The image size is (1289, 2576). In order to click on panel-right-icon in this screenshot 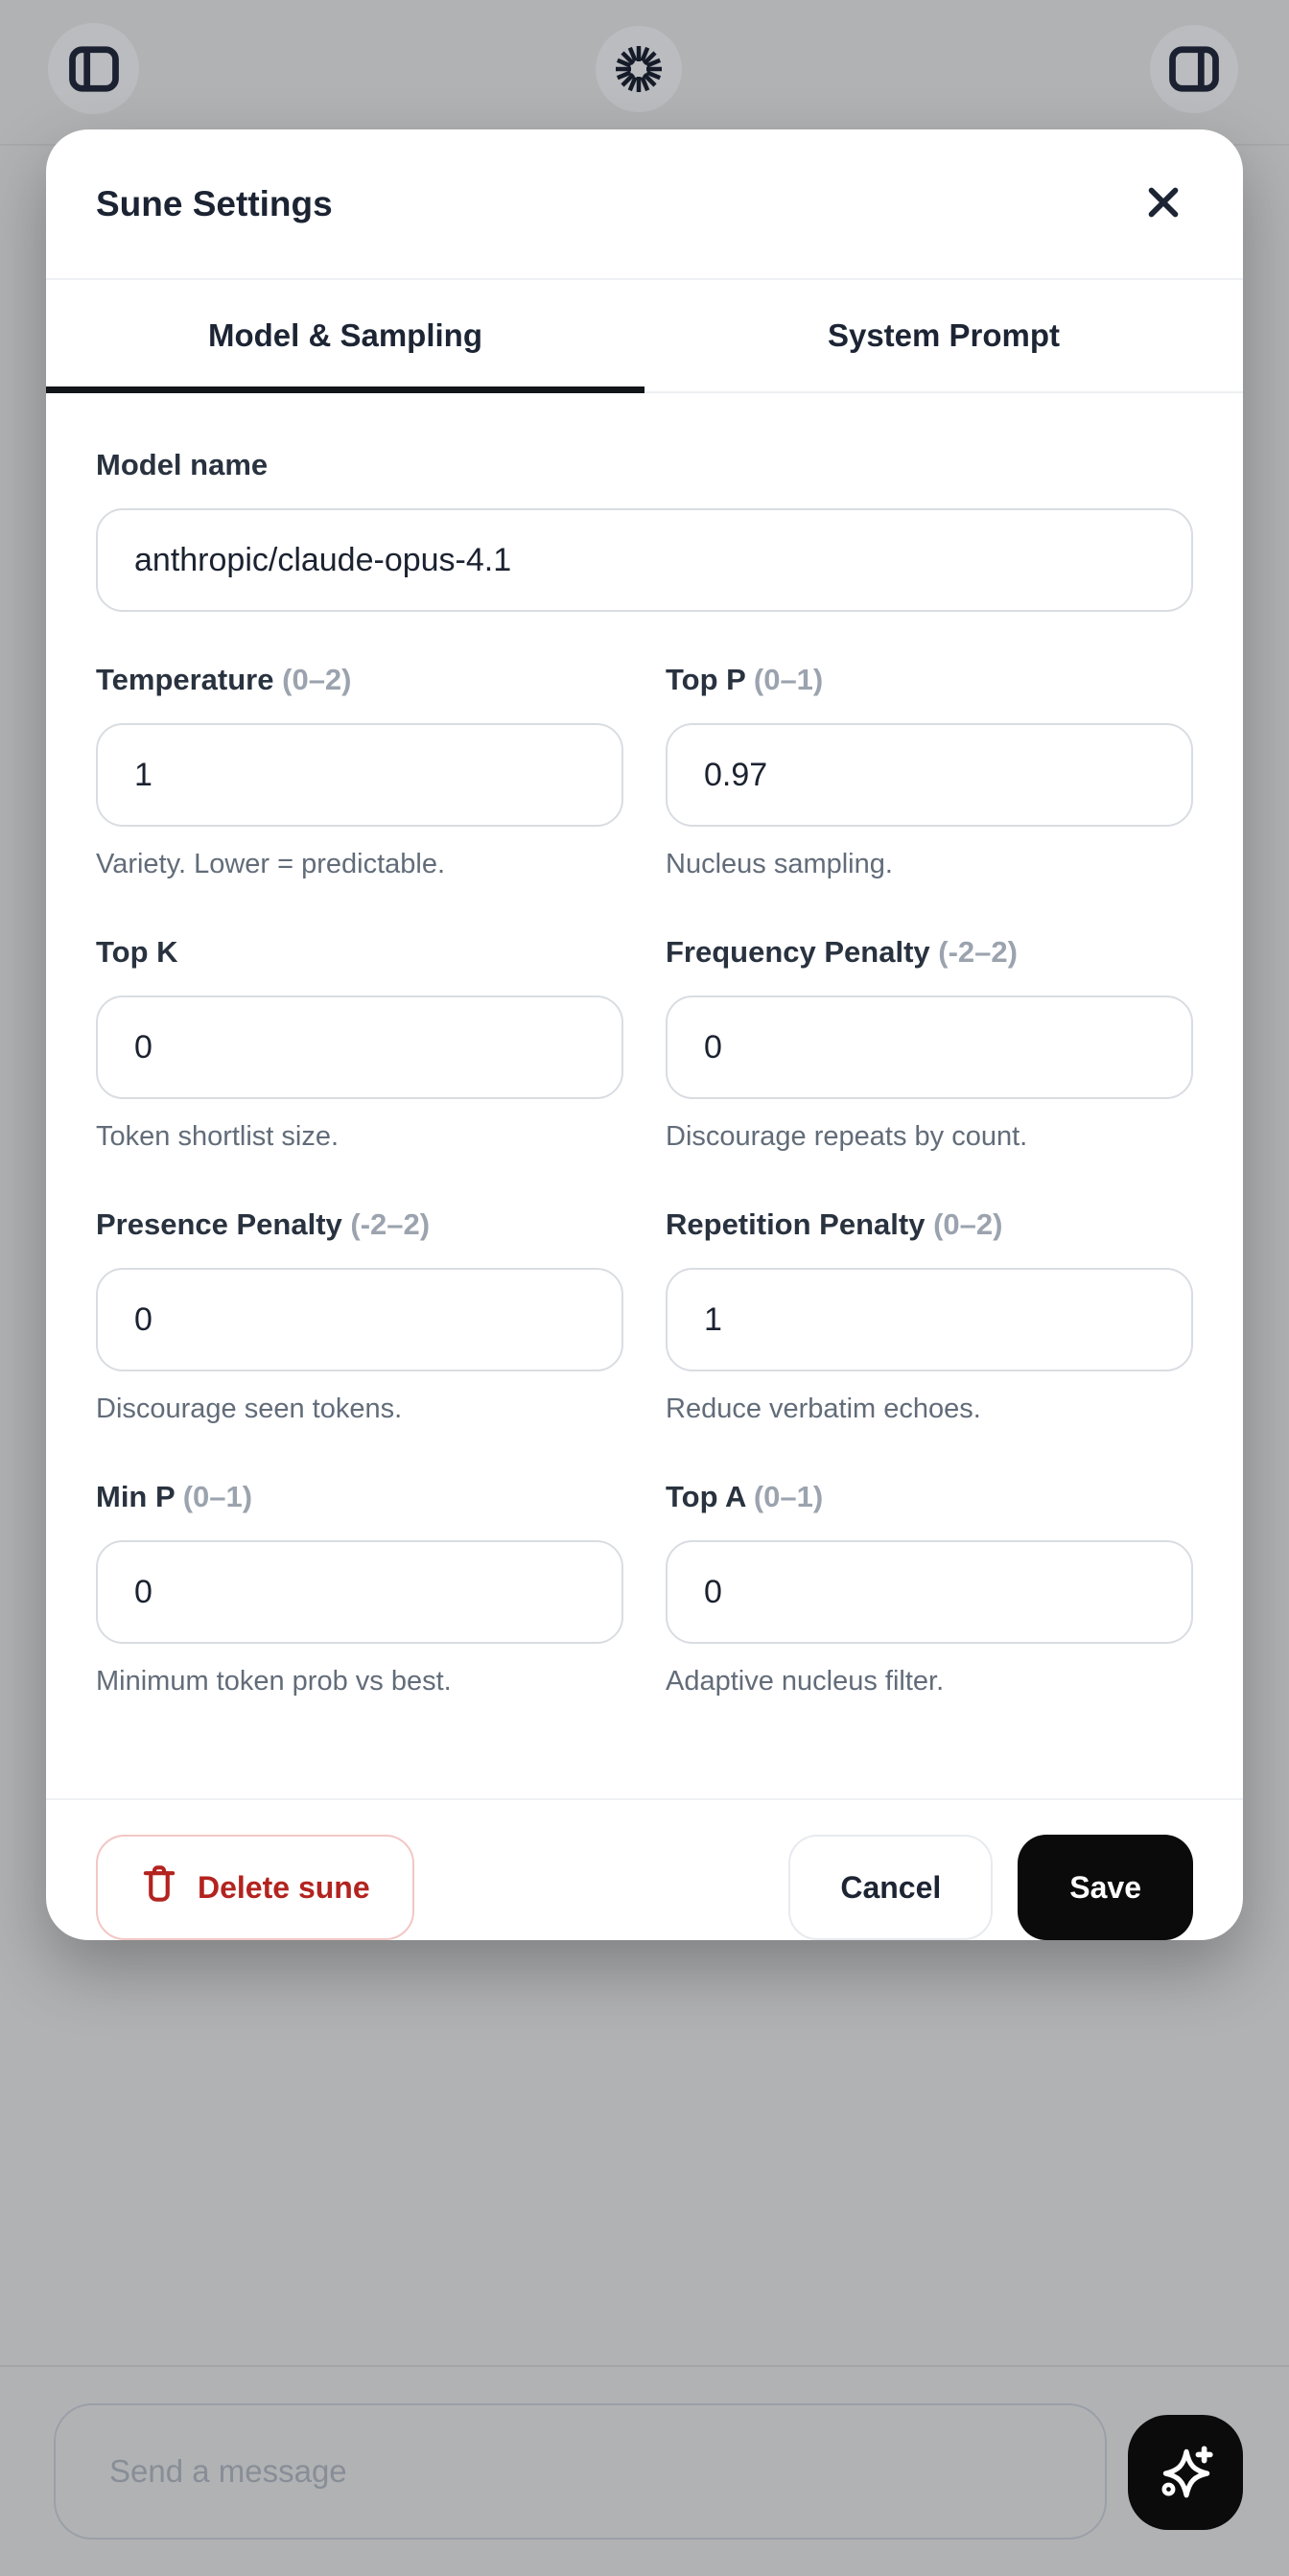, I will do `click(1194, 69)`.